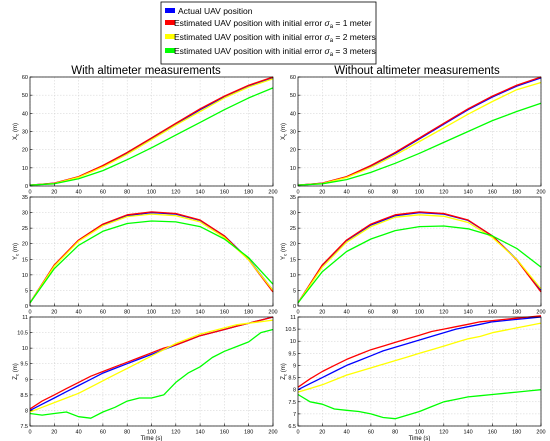  I want to click on y-tick-label: 40, so click(25, 114).